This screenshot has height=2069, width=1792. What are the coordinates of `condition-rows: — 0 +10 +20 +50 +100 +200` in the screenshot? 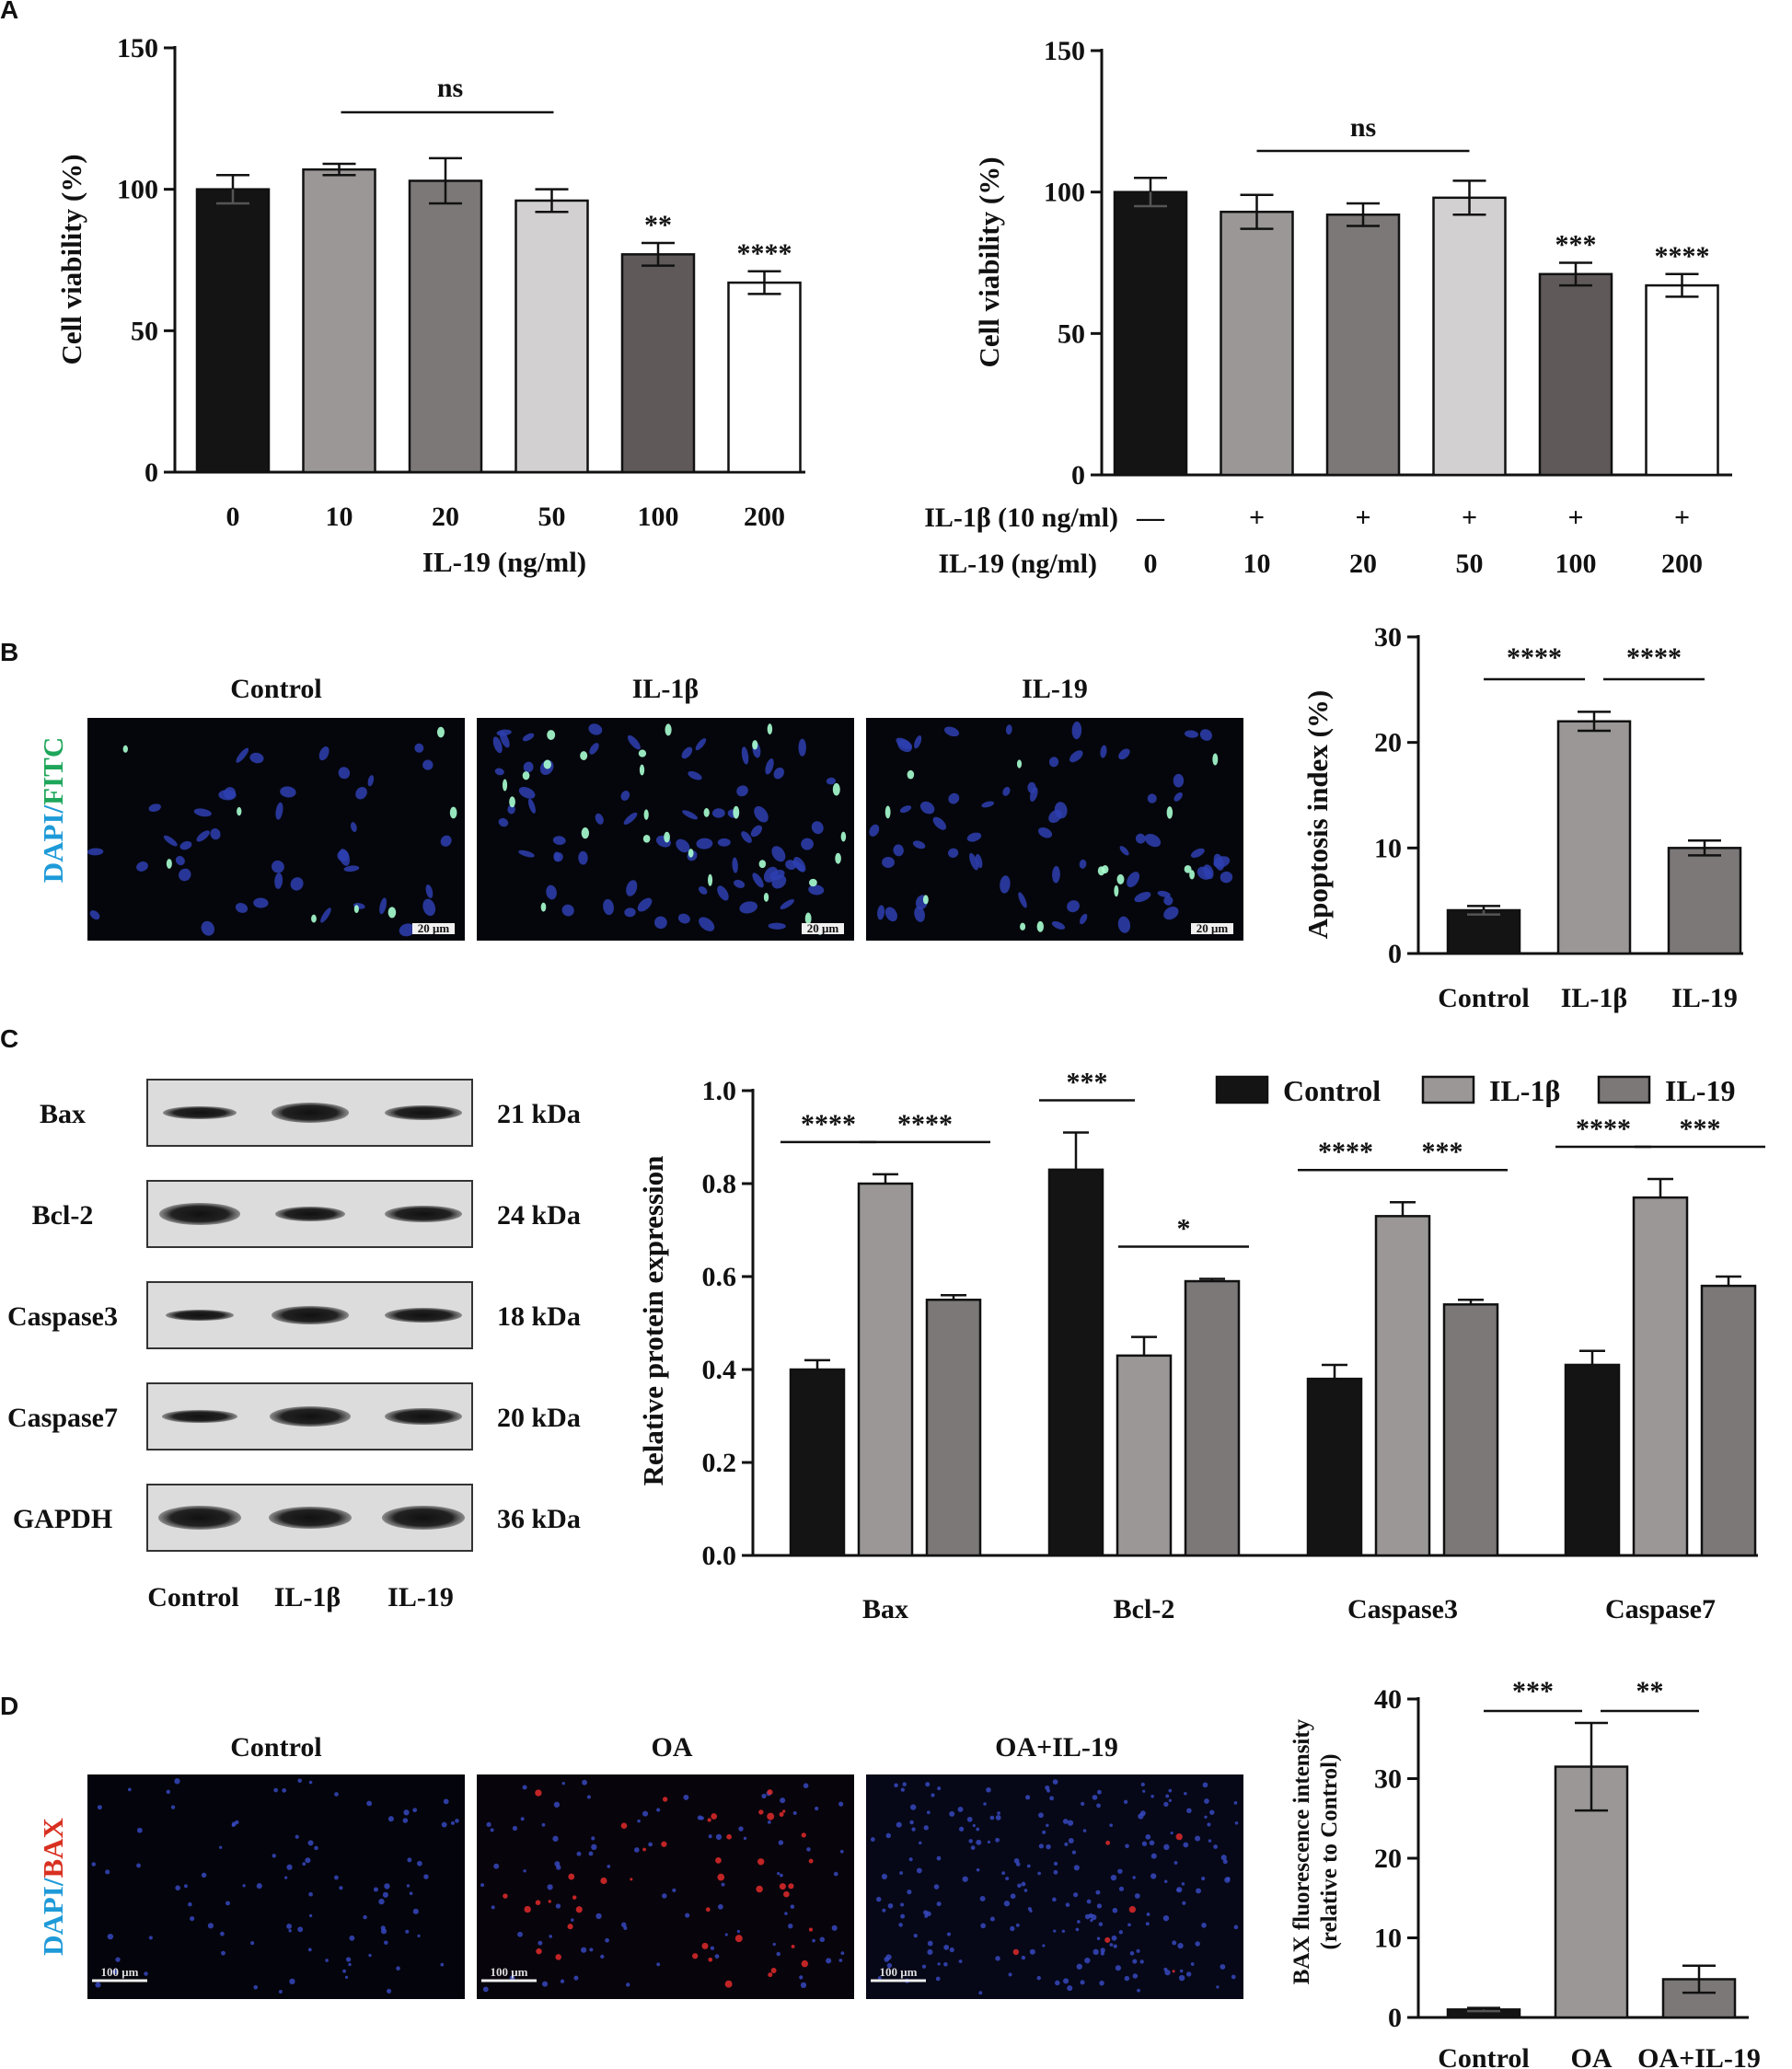 It's located at (1419, 541).